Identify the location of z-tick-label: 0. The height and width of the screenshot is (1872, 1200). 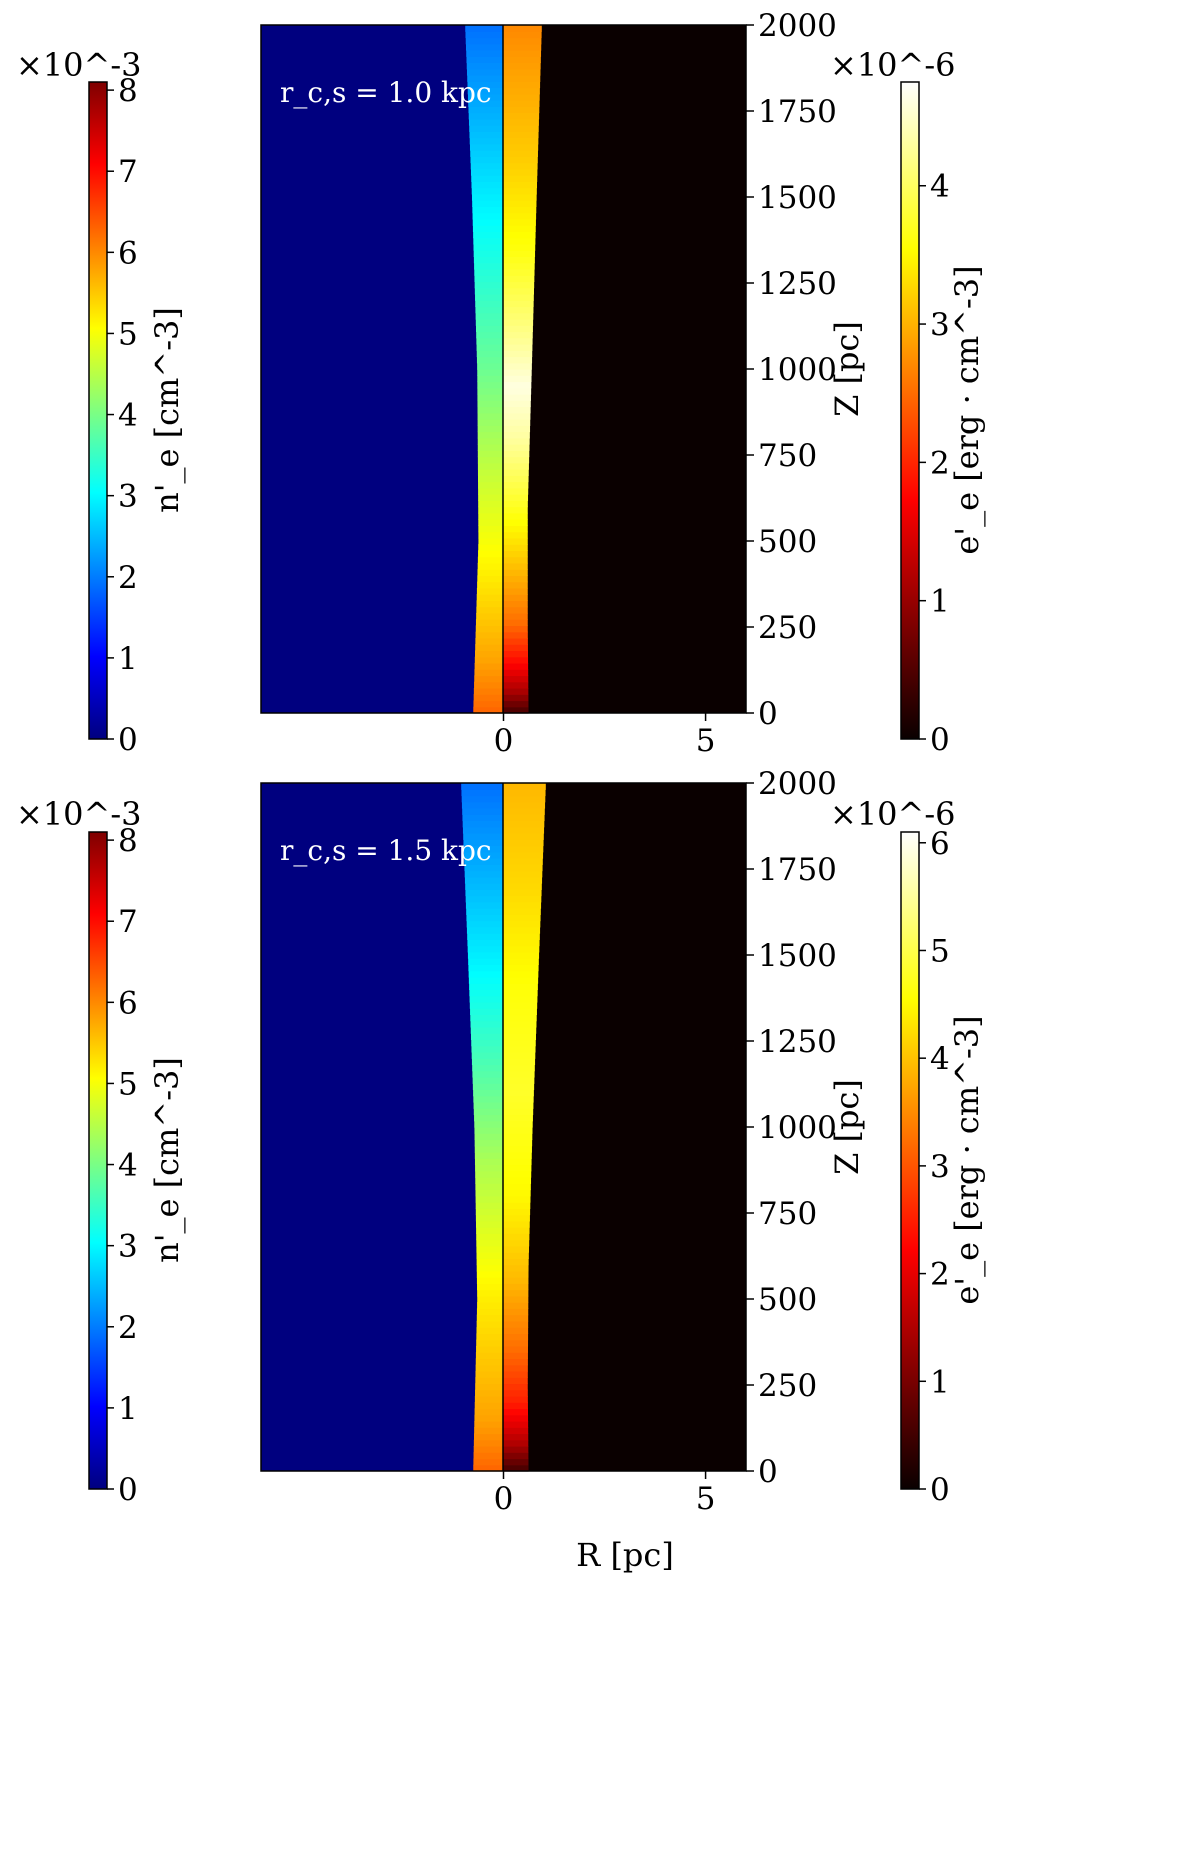
(768, 714).